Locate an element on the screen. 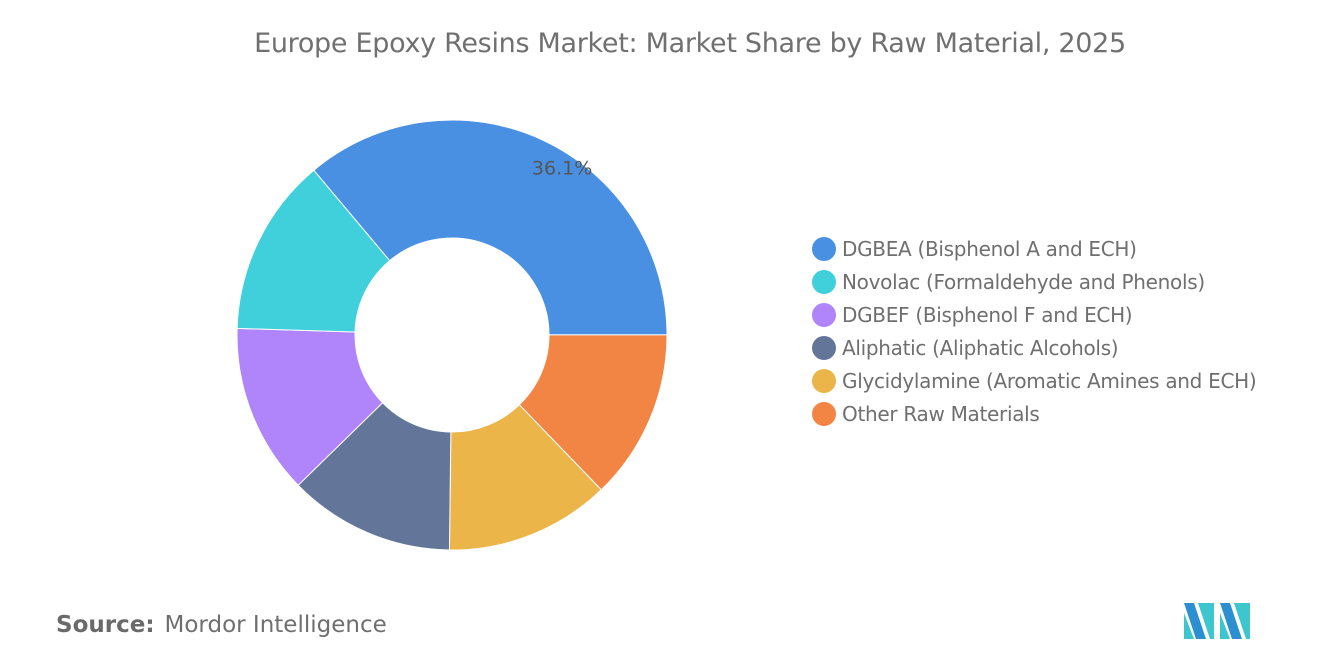 The height and width of the screenshot is (665, 1320). source-value: Mordor Intelligence is located at coordinates (275, 625).